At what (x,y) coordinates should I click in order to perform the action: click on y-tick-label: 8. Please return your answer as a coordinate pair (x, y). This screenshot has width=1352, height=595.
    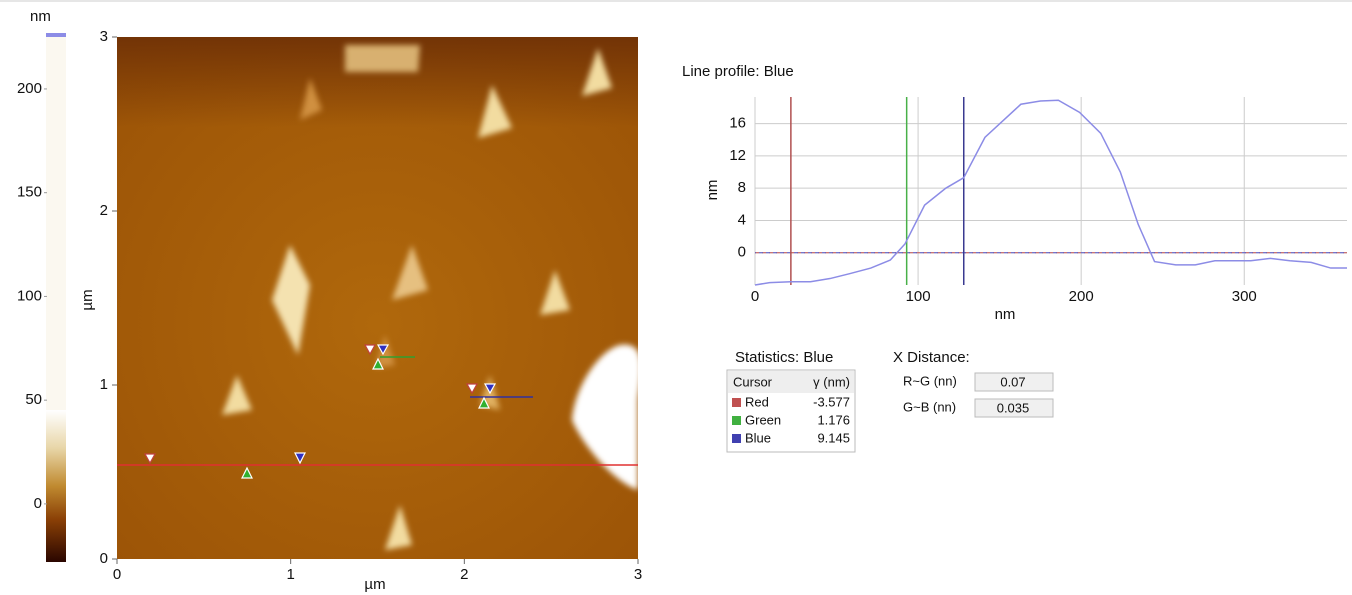
    Looking at the image, I should click on (742, 187).